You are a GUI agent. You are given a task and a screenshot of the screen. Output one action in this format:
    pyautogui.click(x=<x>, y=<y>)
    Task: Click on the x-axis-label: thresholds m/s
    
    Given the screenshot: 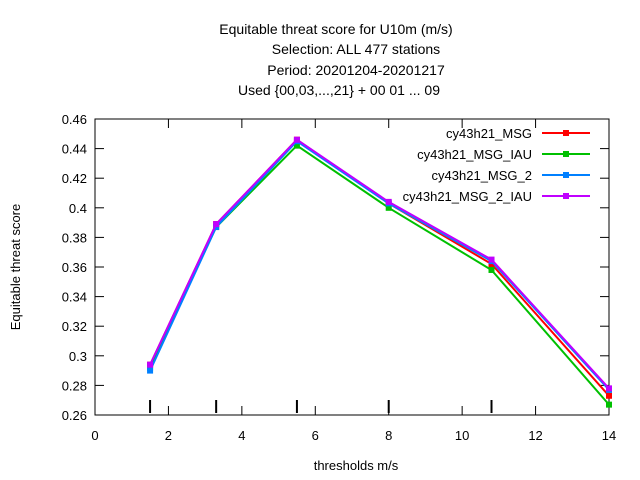 What is the action you would take?
    pyautogui.click(x=356, y=465)
    